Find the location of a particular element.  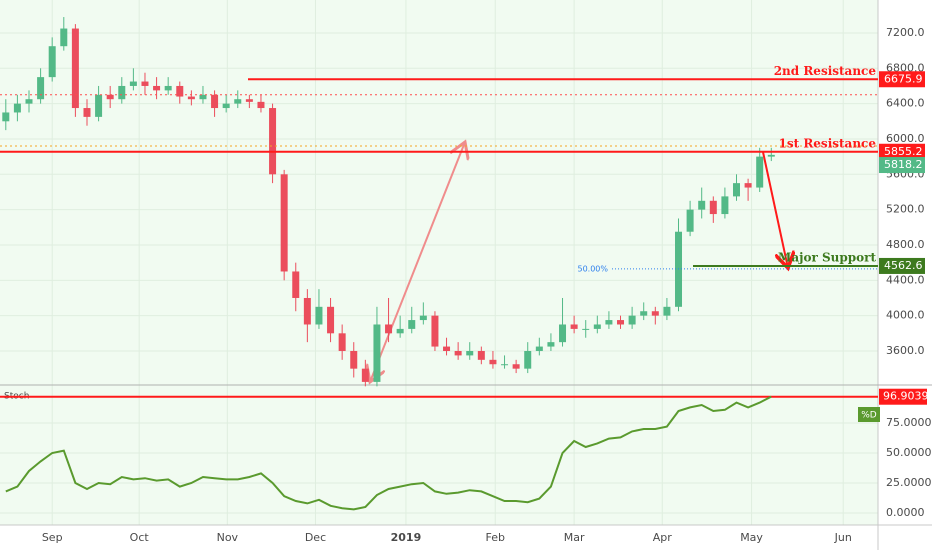

y-tick-label: 6000.0 is located at coordinates (905, 138).